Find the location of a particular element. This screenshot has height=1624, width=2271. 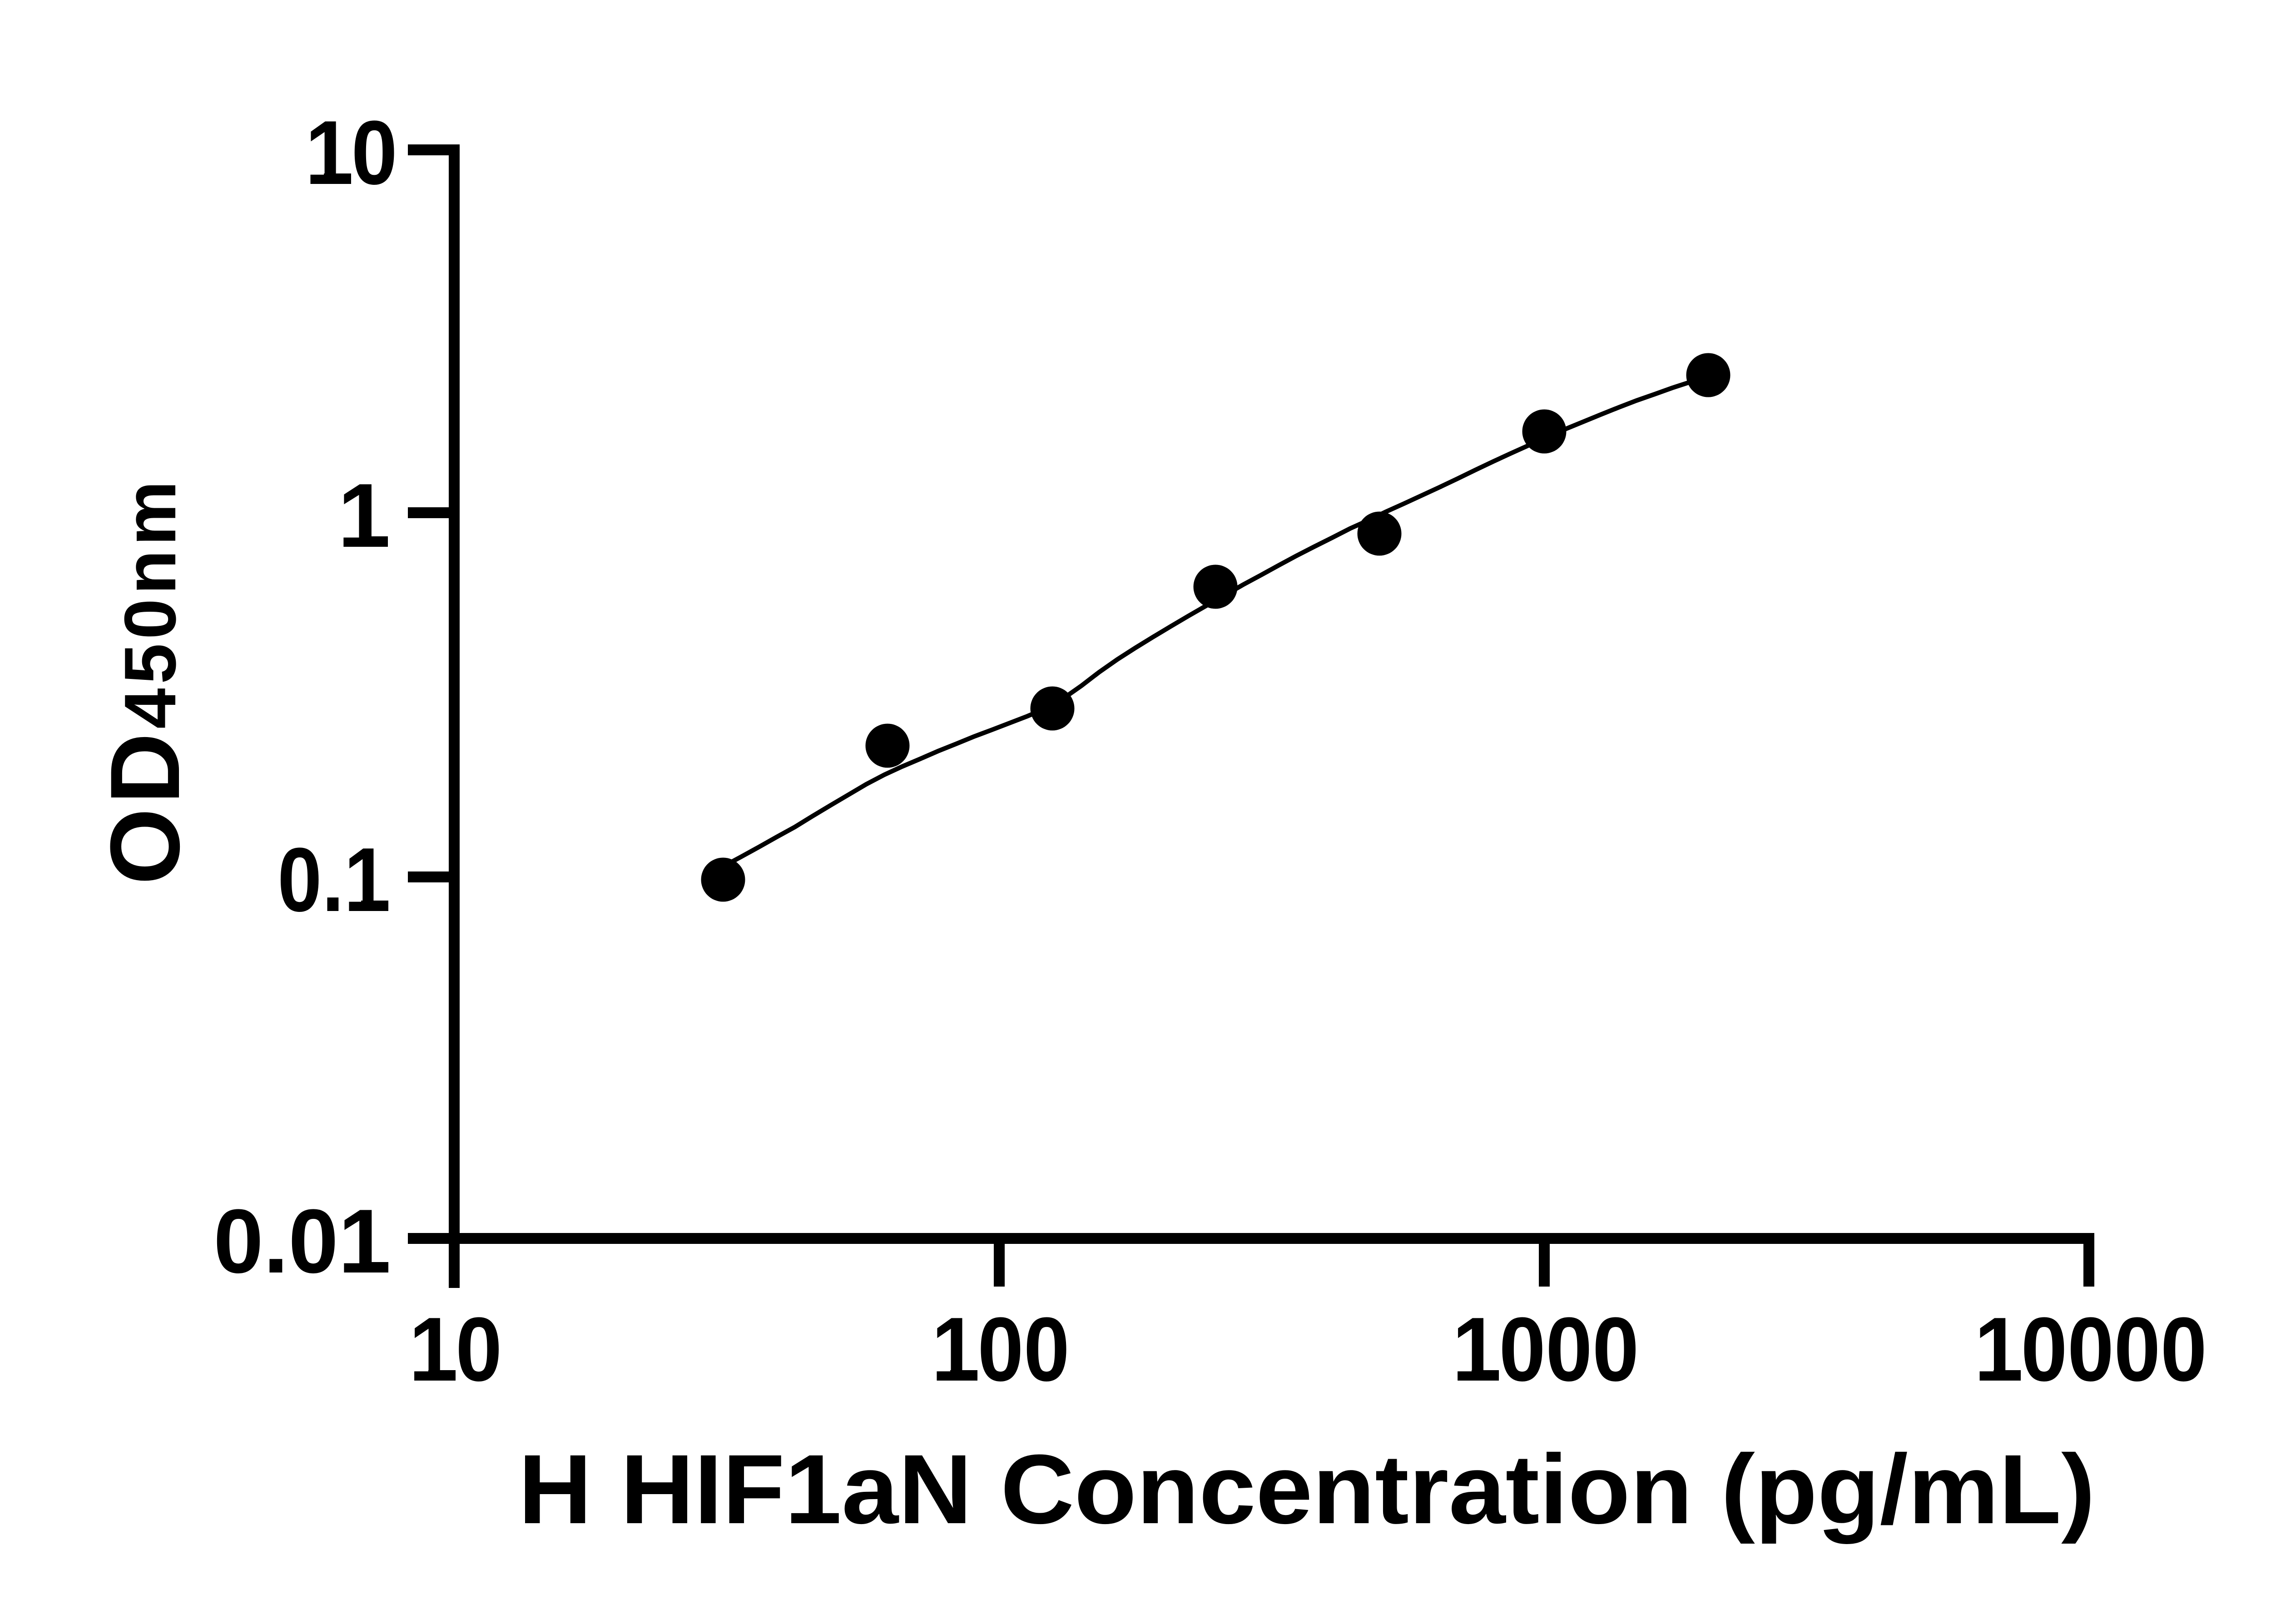

svg-text: 10000 is located at coordinates (2090, 1349).